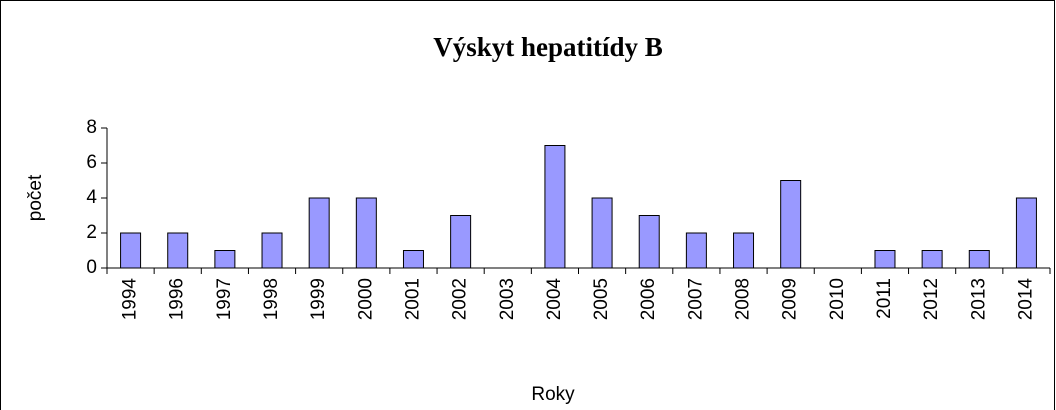  I want to click on x-tick-label: 1994, so click(130, 299).